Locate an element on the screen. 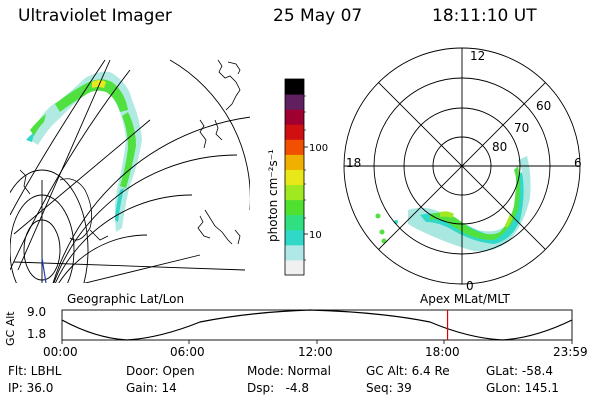 This screenshot has width=600, height=400. glon-info: GLon: 145.1 is located at coordinates (522, 388).